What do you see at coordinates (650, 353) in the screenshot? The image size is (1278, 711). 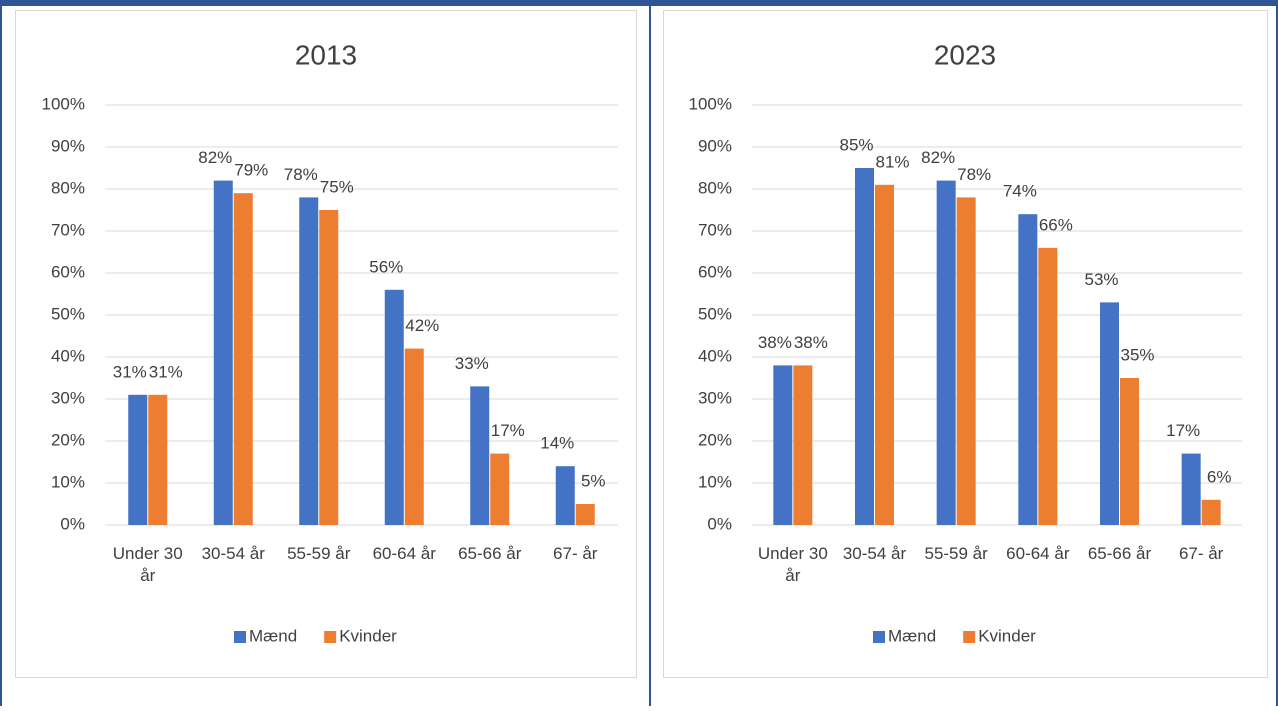 I see `divider` at bounding box center [650, 353].